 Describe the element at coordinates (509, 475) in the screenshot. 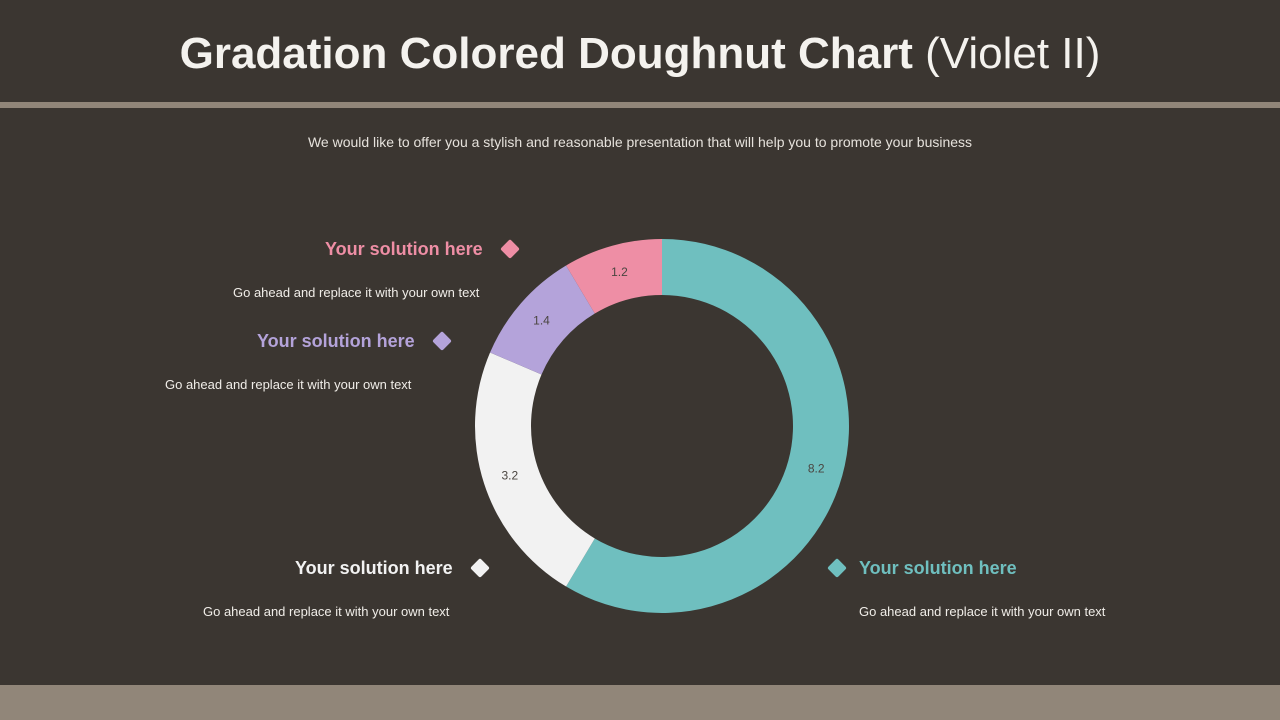

I see `doughnut-slice-label-1: 3.2` at that location.